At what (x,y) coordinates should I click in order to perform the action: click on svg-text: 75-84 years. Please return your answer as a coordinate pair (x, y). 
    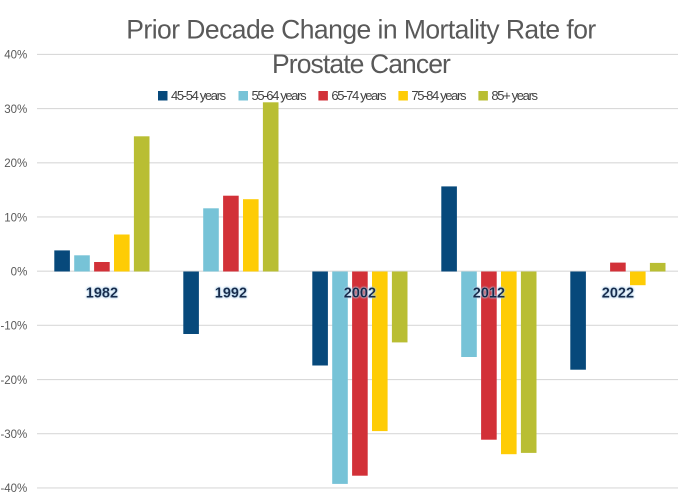
    Looking at the image, I should click on (439, 95).